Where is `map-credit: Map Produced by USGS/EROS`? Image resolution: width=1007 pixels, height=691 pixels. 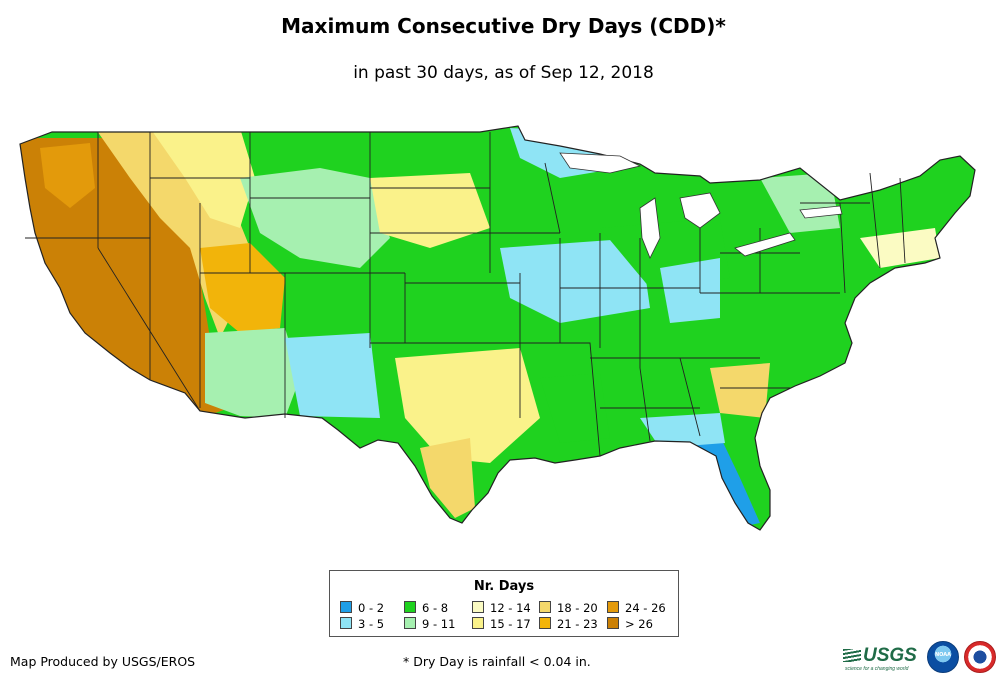 map-credit: Map Produced by USGS/EROS is located at coordinates (103, 661).